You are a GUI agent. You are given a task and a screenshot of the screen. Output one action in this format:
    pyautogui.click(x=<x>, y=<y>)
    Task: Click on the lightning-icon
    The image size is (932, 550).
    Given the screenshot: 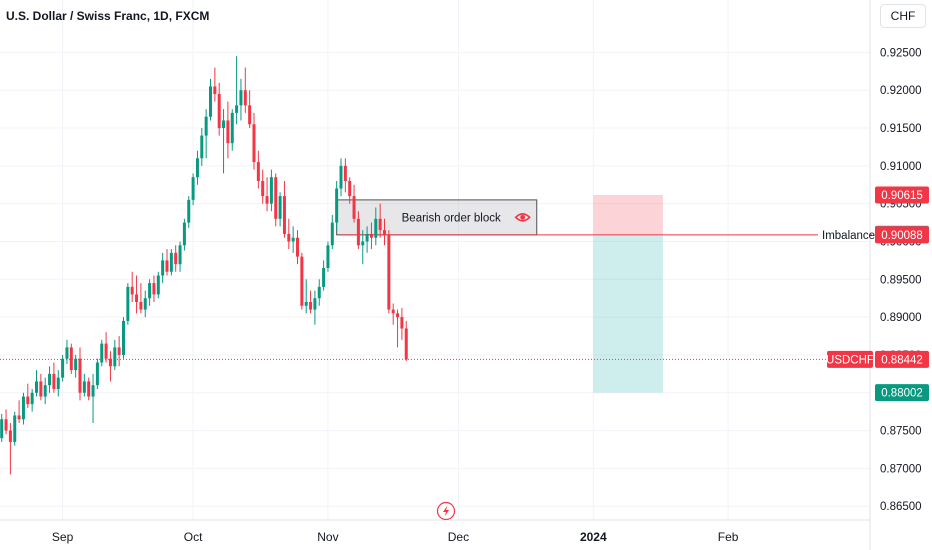 What is the action you would take?
    pyautogui.click(x=446, y=511)
    